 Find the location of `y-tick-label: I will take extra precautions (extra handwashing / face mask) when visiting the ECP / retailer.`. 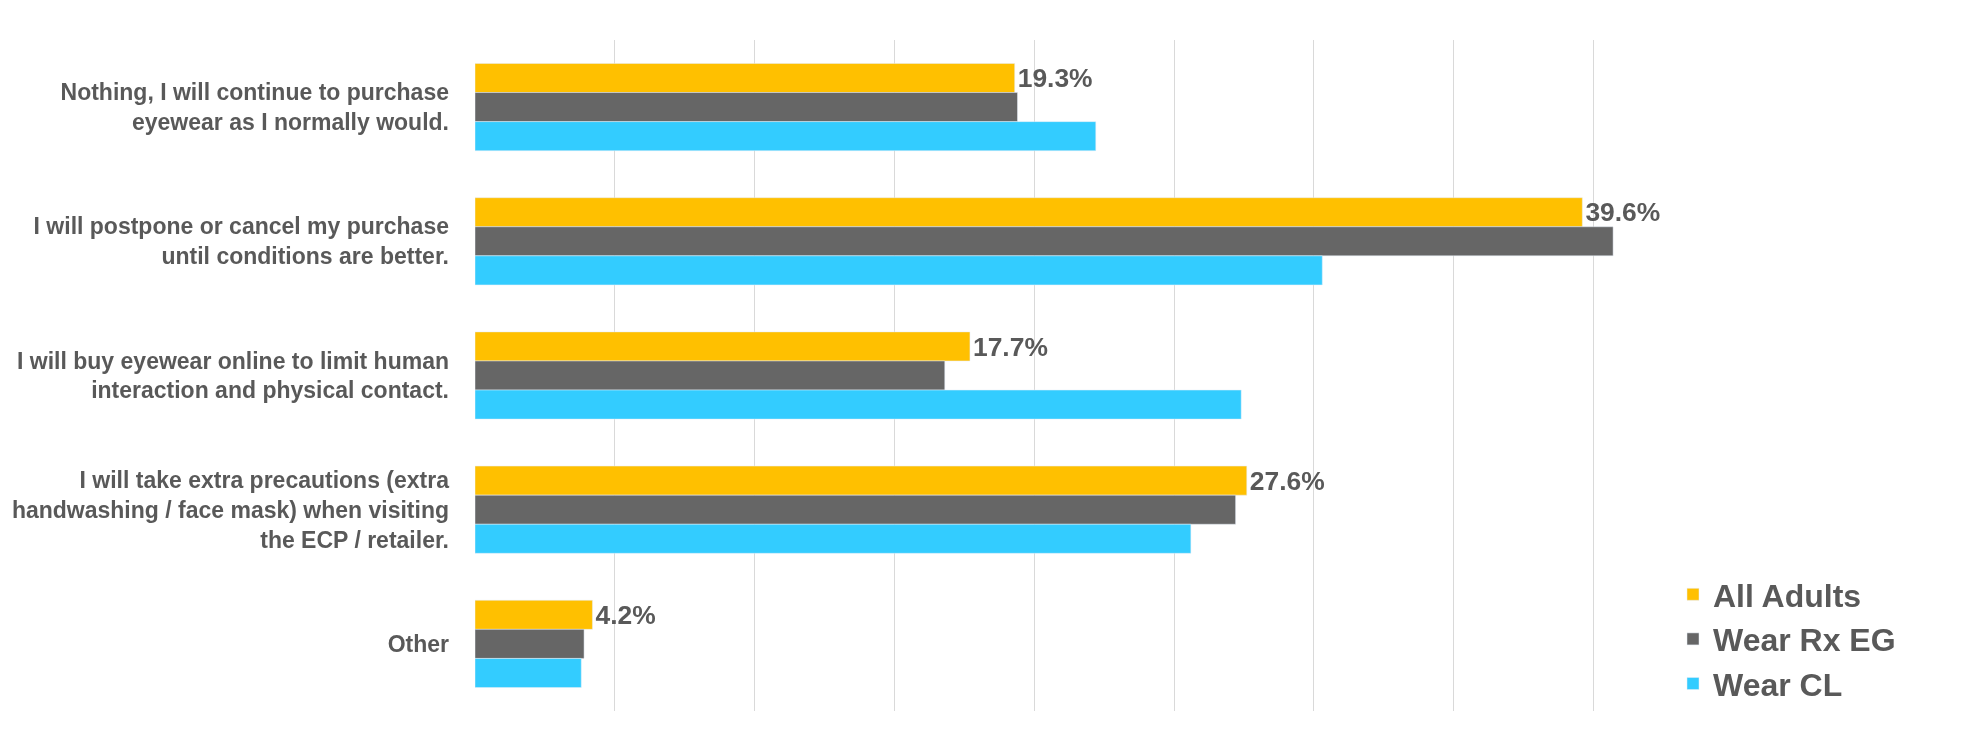

y-tick-label: I will take extra precautions (extra handwashing / face mask) when visiting the ECP / retailer. is located at coordinates (230, 509).